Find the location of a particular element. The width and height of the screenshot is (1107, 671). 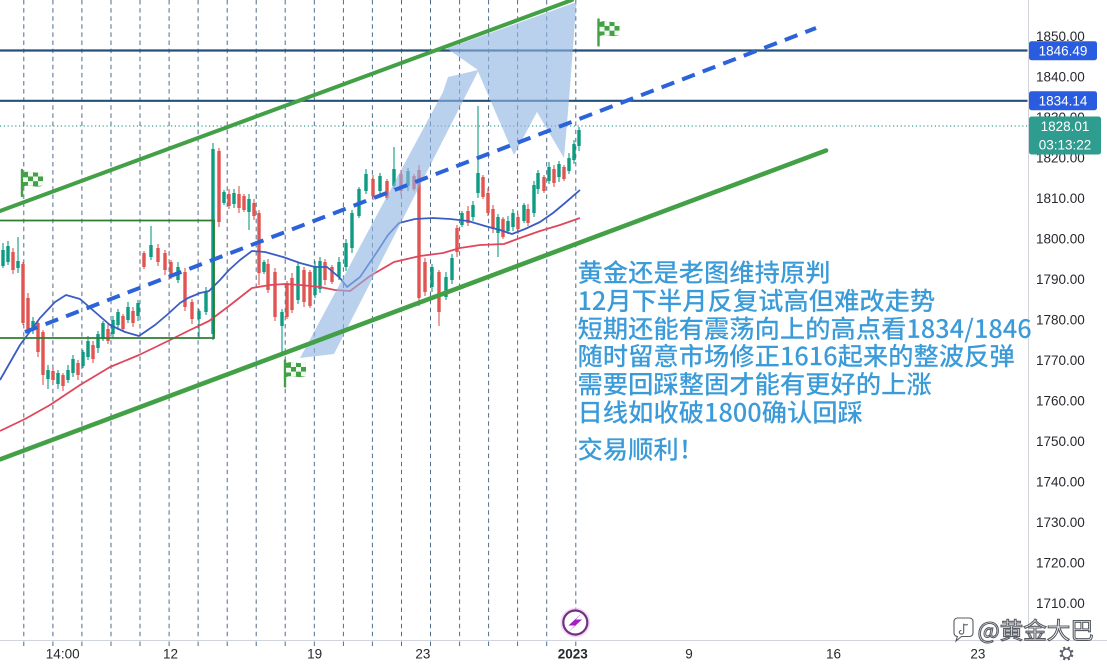

svg-text: 1720.00 is located at coordinates (1060, 562).